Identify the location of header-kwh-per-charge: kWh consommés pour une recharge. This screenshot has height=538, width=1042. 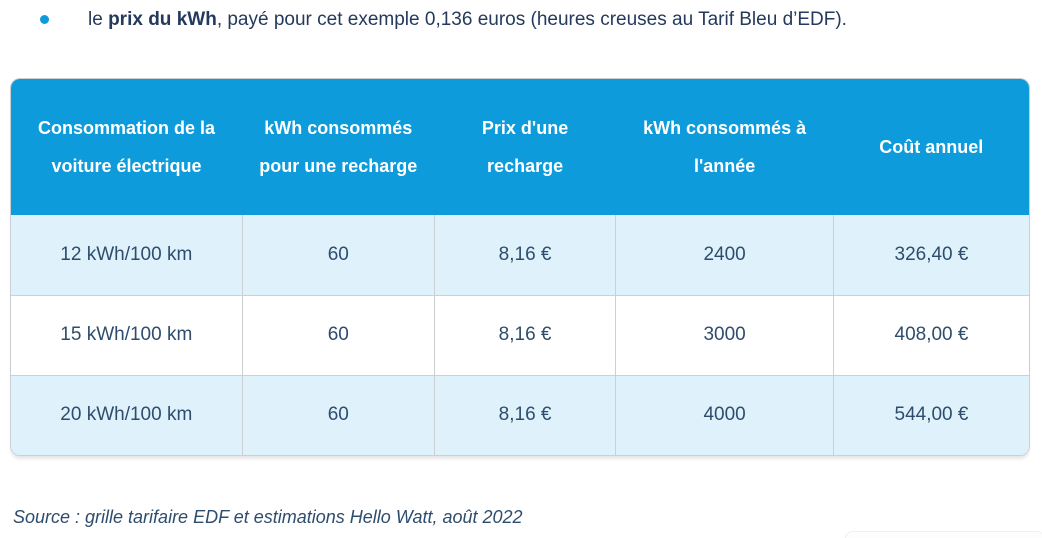
(338, 147).